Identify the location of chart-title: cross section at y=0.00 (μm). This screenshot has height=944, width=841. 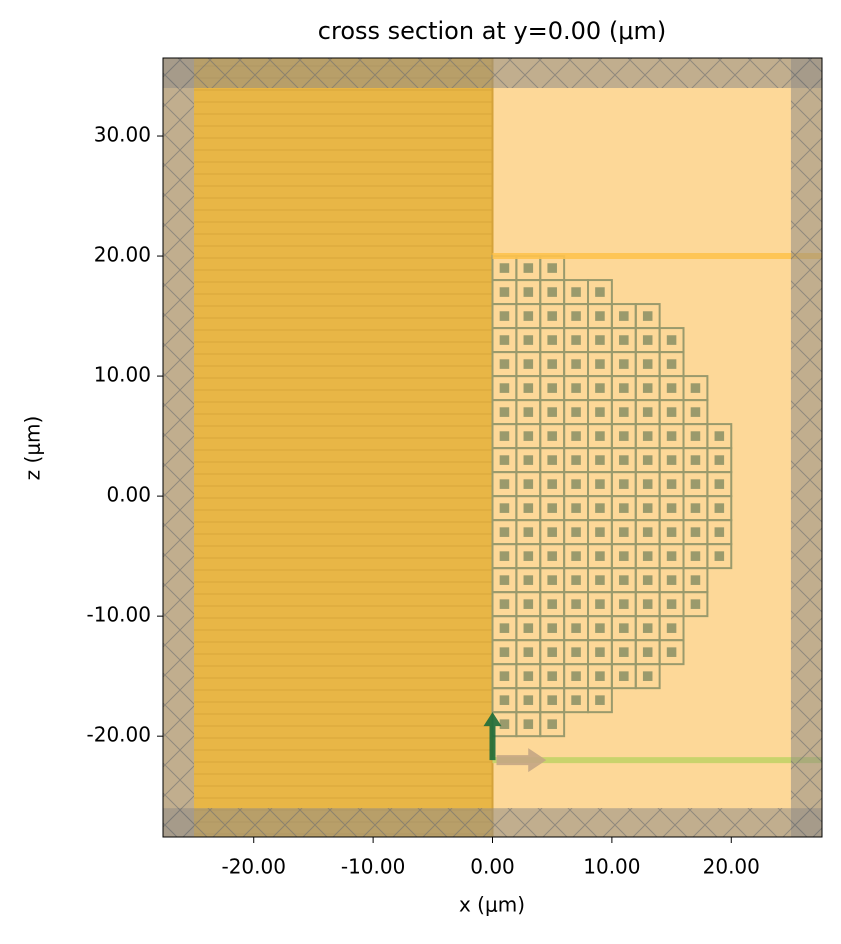
(492, 31).